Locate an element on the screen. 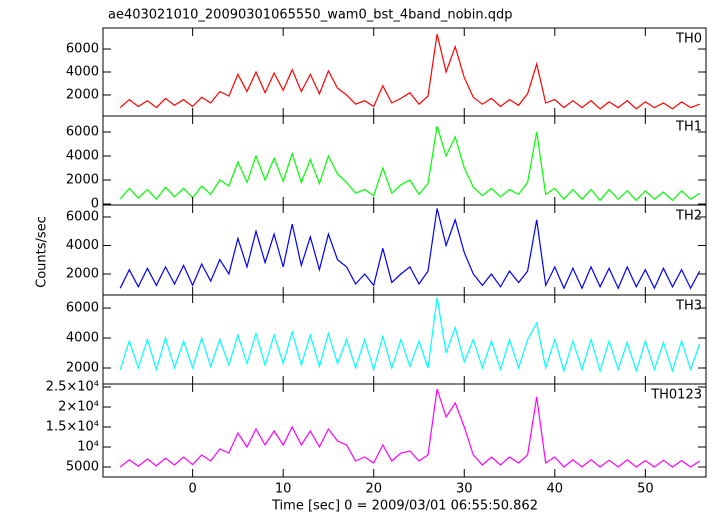 Image resolution: width=717 pixels, height=516 pixels. y-tick-label: 2.5×10⁴ is located at coordinates (72, 387).